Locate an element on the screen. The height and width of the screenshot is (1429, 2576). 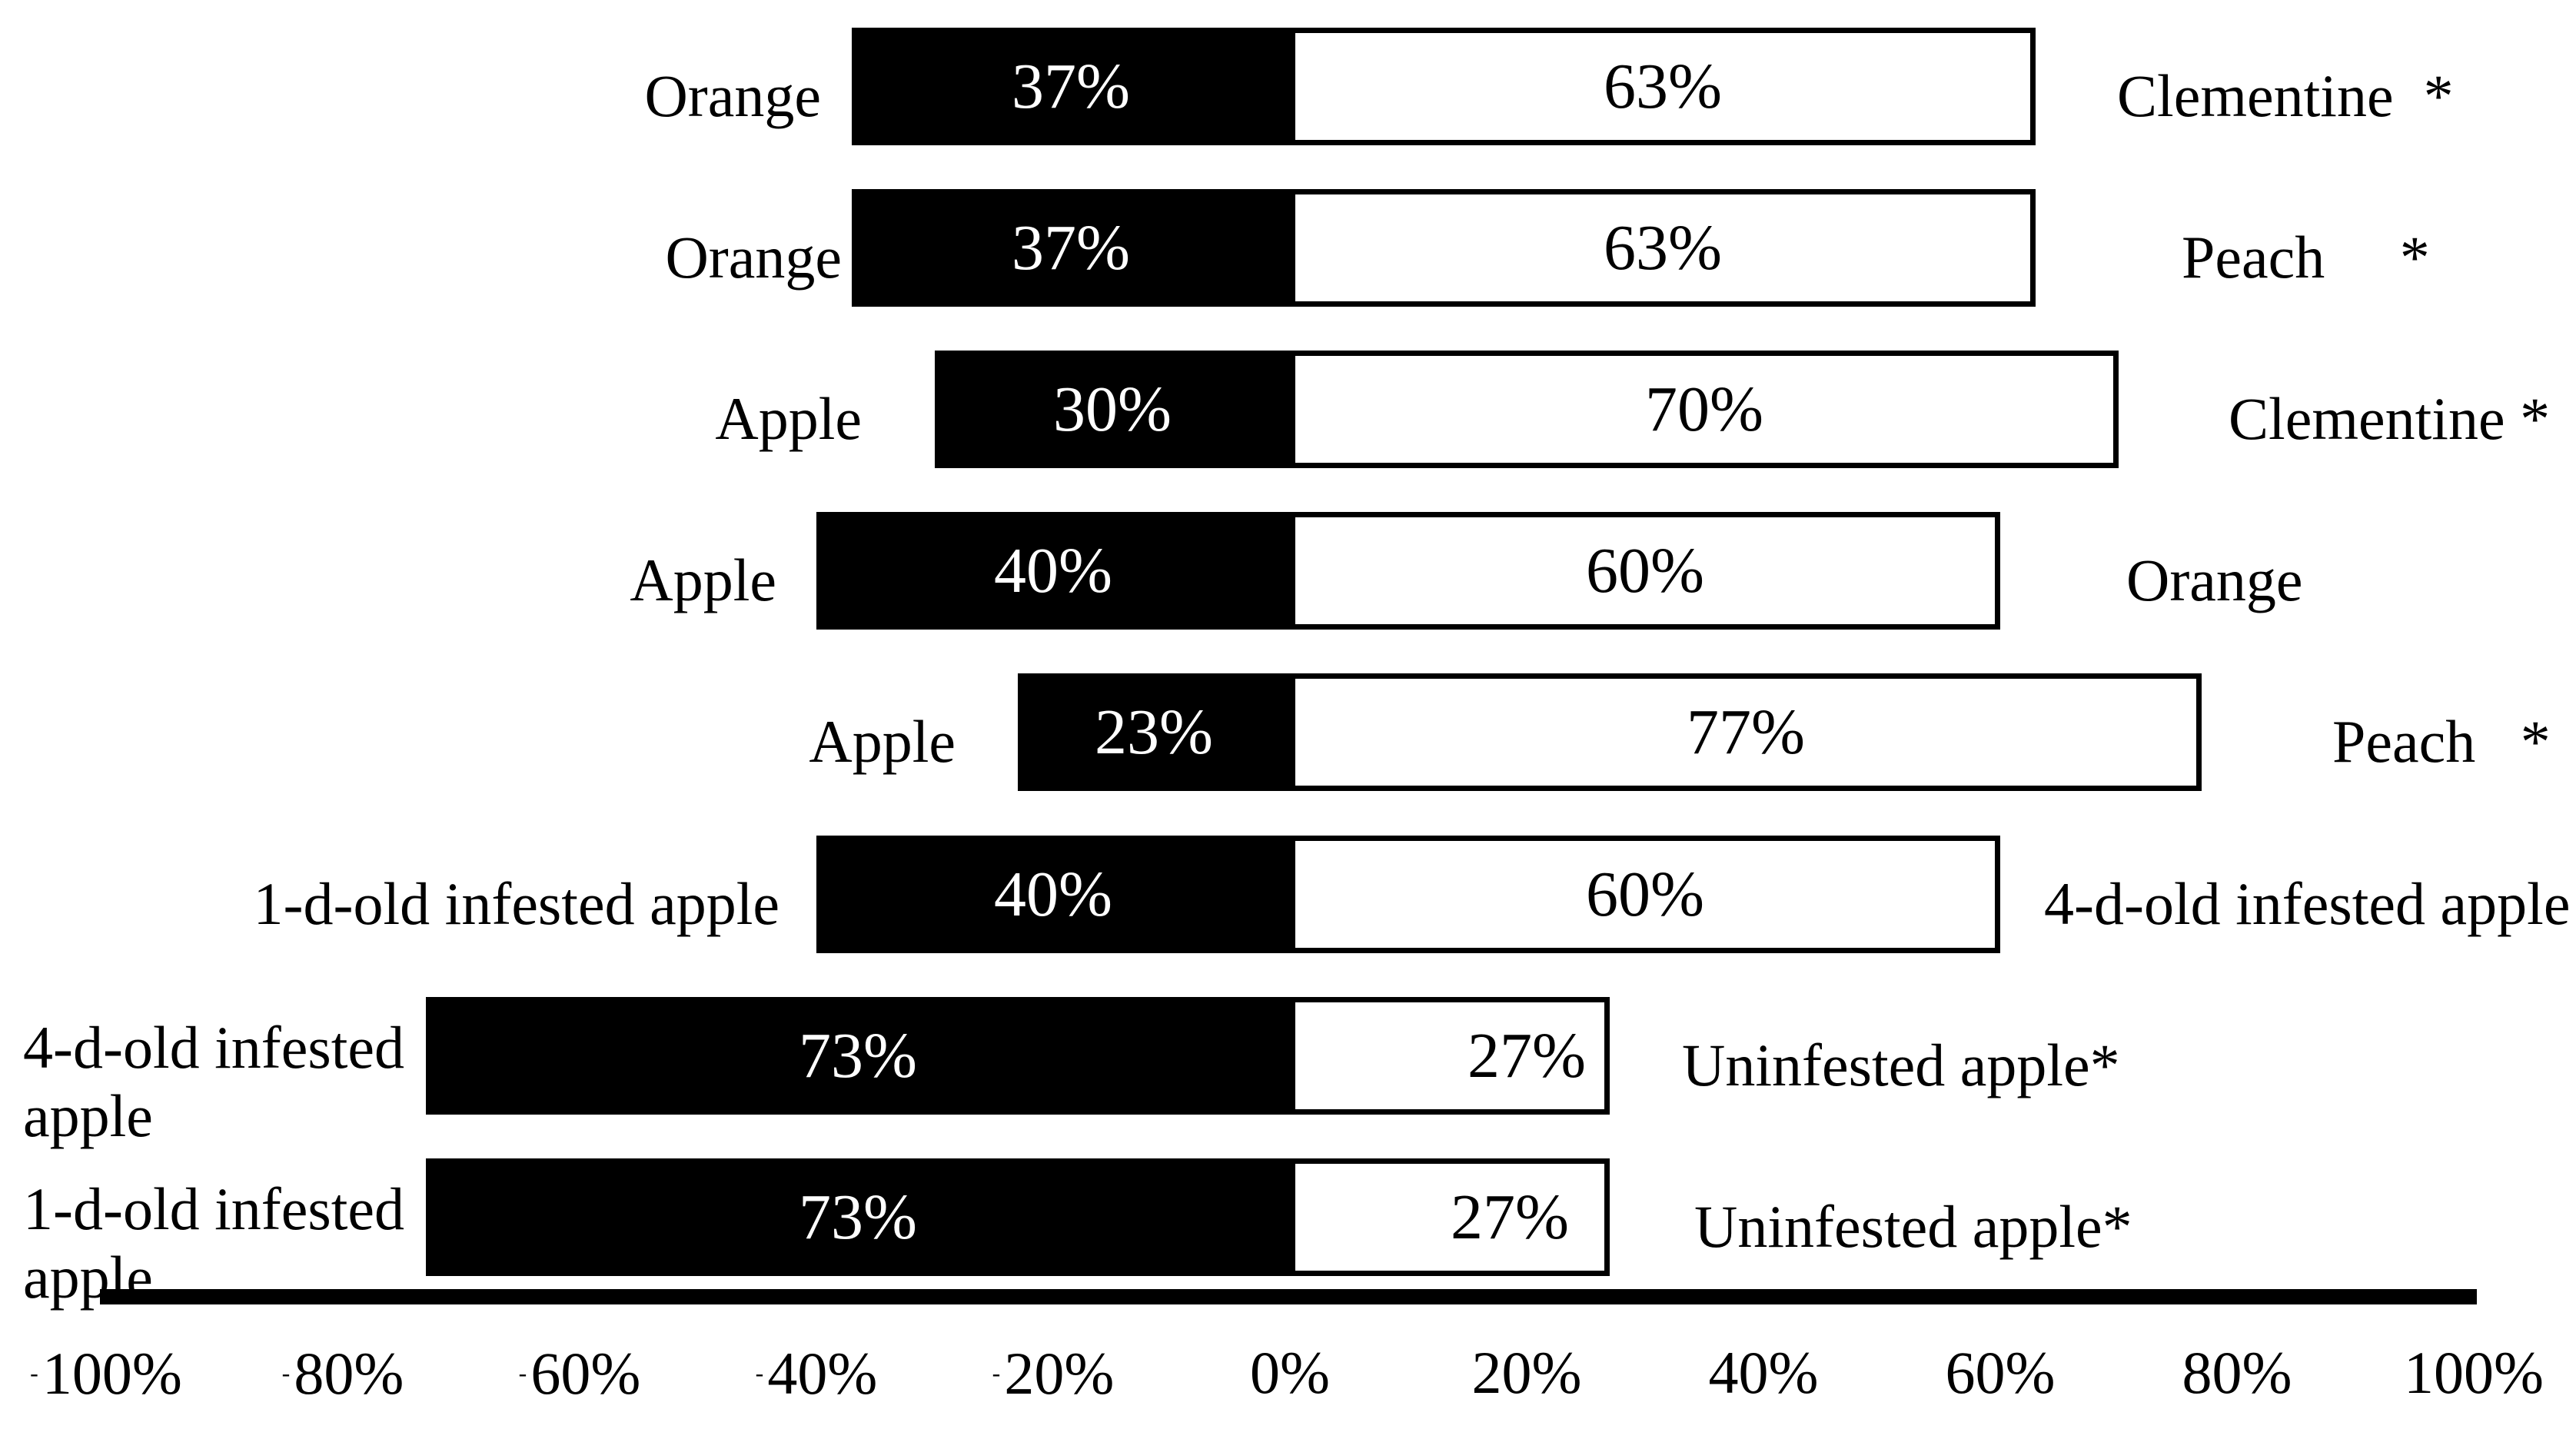
bar-value-black: 23% is located at coordinates (1154, 732).